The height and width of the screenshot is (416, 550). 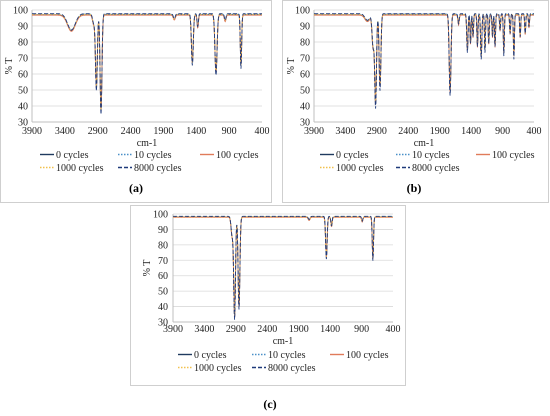 What do you see at coordinates (136, 188) in the screenshot?
I see `panel-label: (a)` at bounding box center [136, 188].